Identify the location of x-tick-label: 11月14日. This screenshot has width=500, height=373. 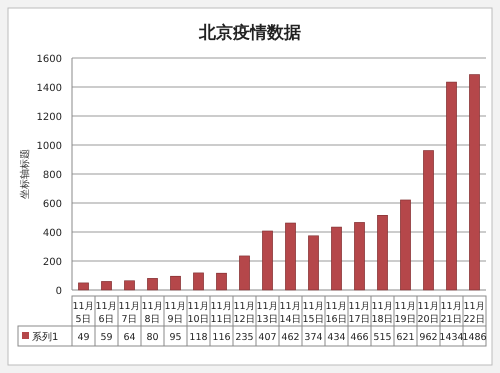
(290, 313).